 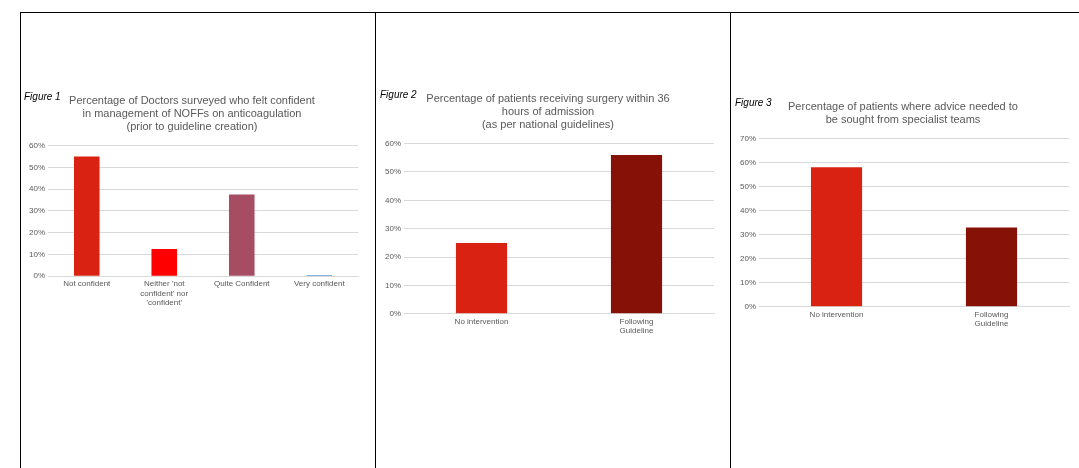 I want to click on x-tick-label: Neither 'not confident' nor 'confident', so click(x=164, y=293).